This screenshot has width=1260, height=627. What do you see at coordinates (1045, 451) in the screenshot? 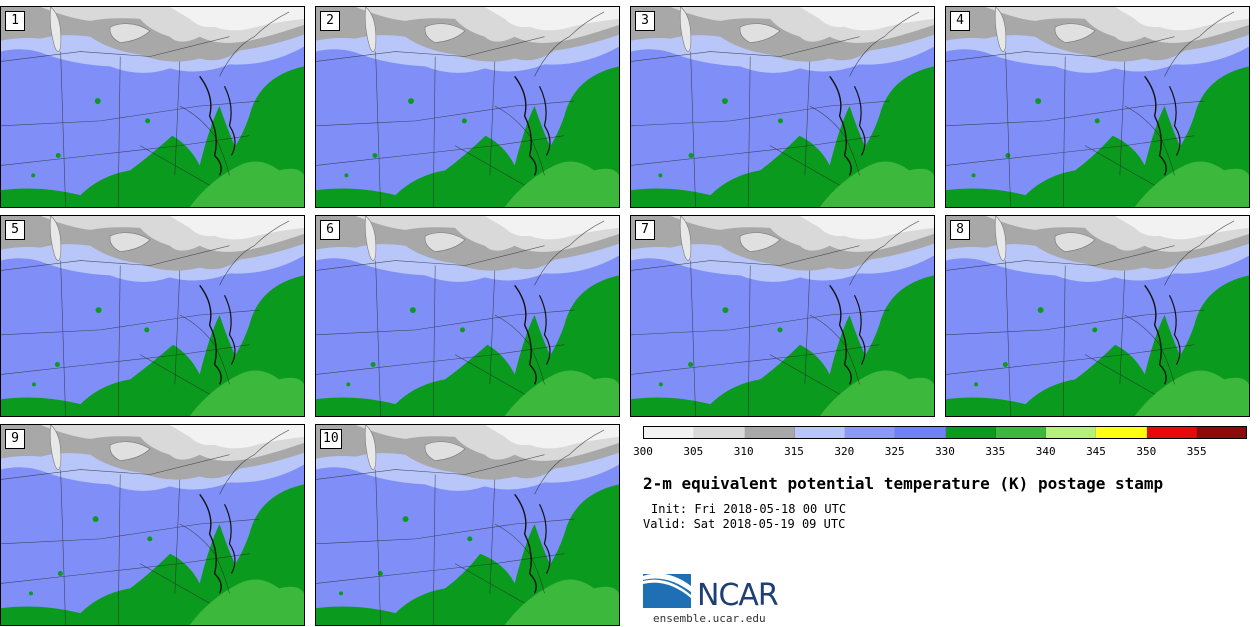
I see `colorbar-tick-label: 340` at bounding box center [1045, 451].